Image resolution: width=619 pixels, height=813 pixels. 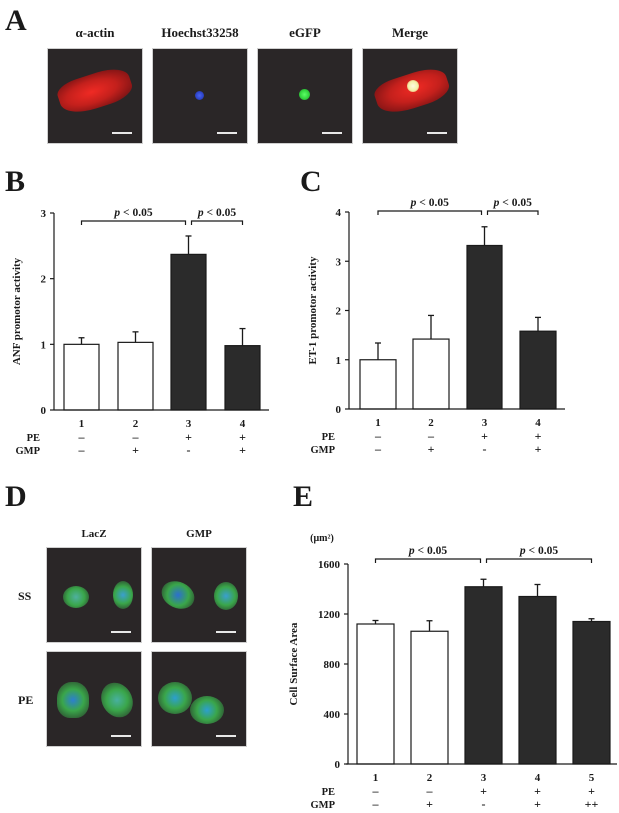 What do you see at coordinates (25, 596) in the screenshot?
I see `panel-d-row-ss: SS` at bounding box center [25, 596].